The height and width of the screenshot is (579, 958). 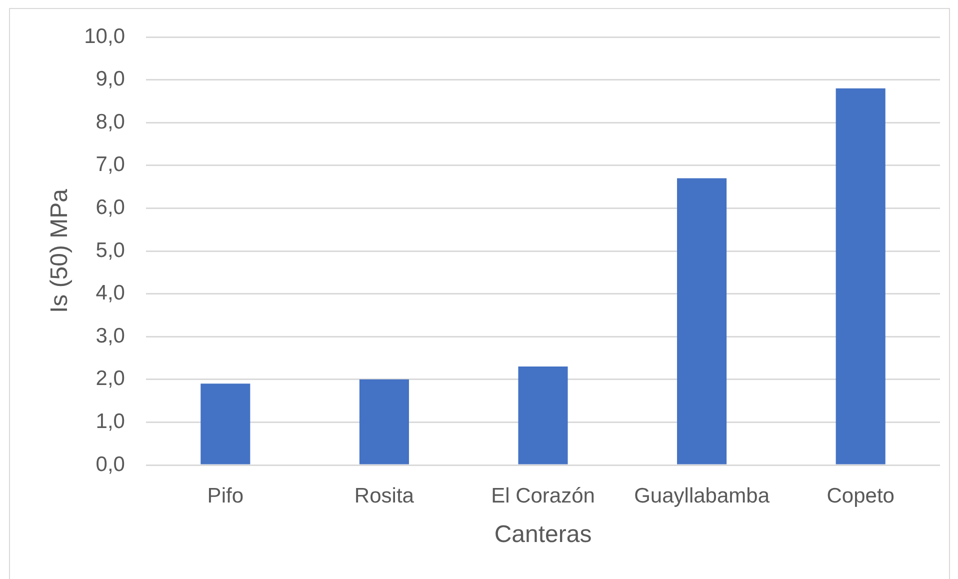 I want to click on x-tick-label: Guayllabamba, so click(x=702, y=496).